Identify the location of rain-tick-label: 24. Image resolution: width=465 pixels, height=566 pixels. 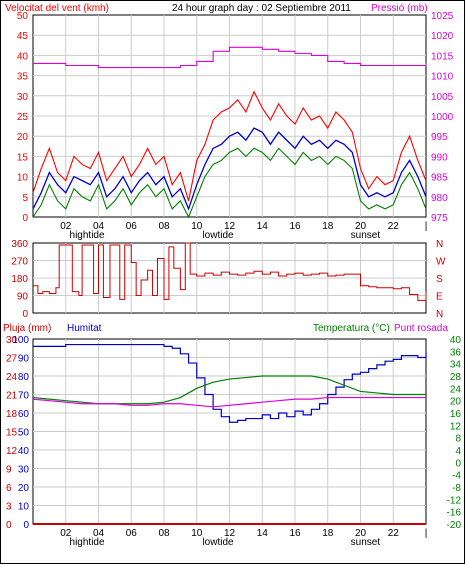
(12, 377).